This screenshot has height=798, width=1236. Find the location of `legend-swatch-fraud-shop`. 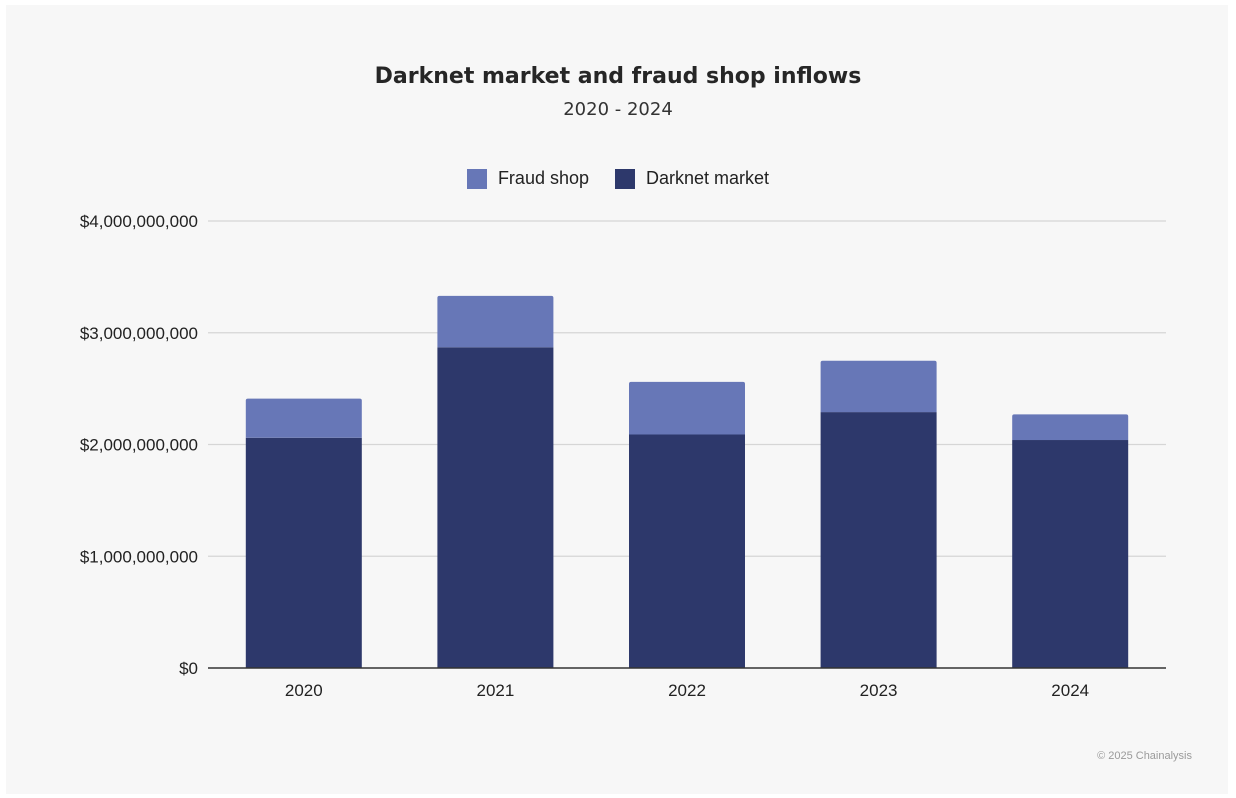

legend-swatch-fraud-shop is located at coordinates (476, 178).